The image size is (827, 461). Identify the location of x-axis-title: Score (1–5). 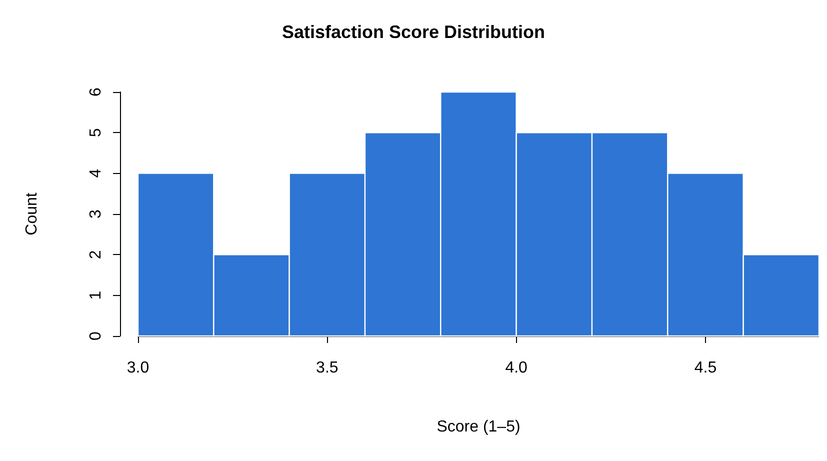
(478, 427).